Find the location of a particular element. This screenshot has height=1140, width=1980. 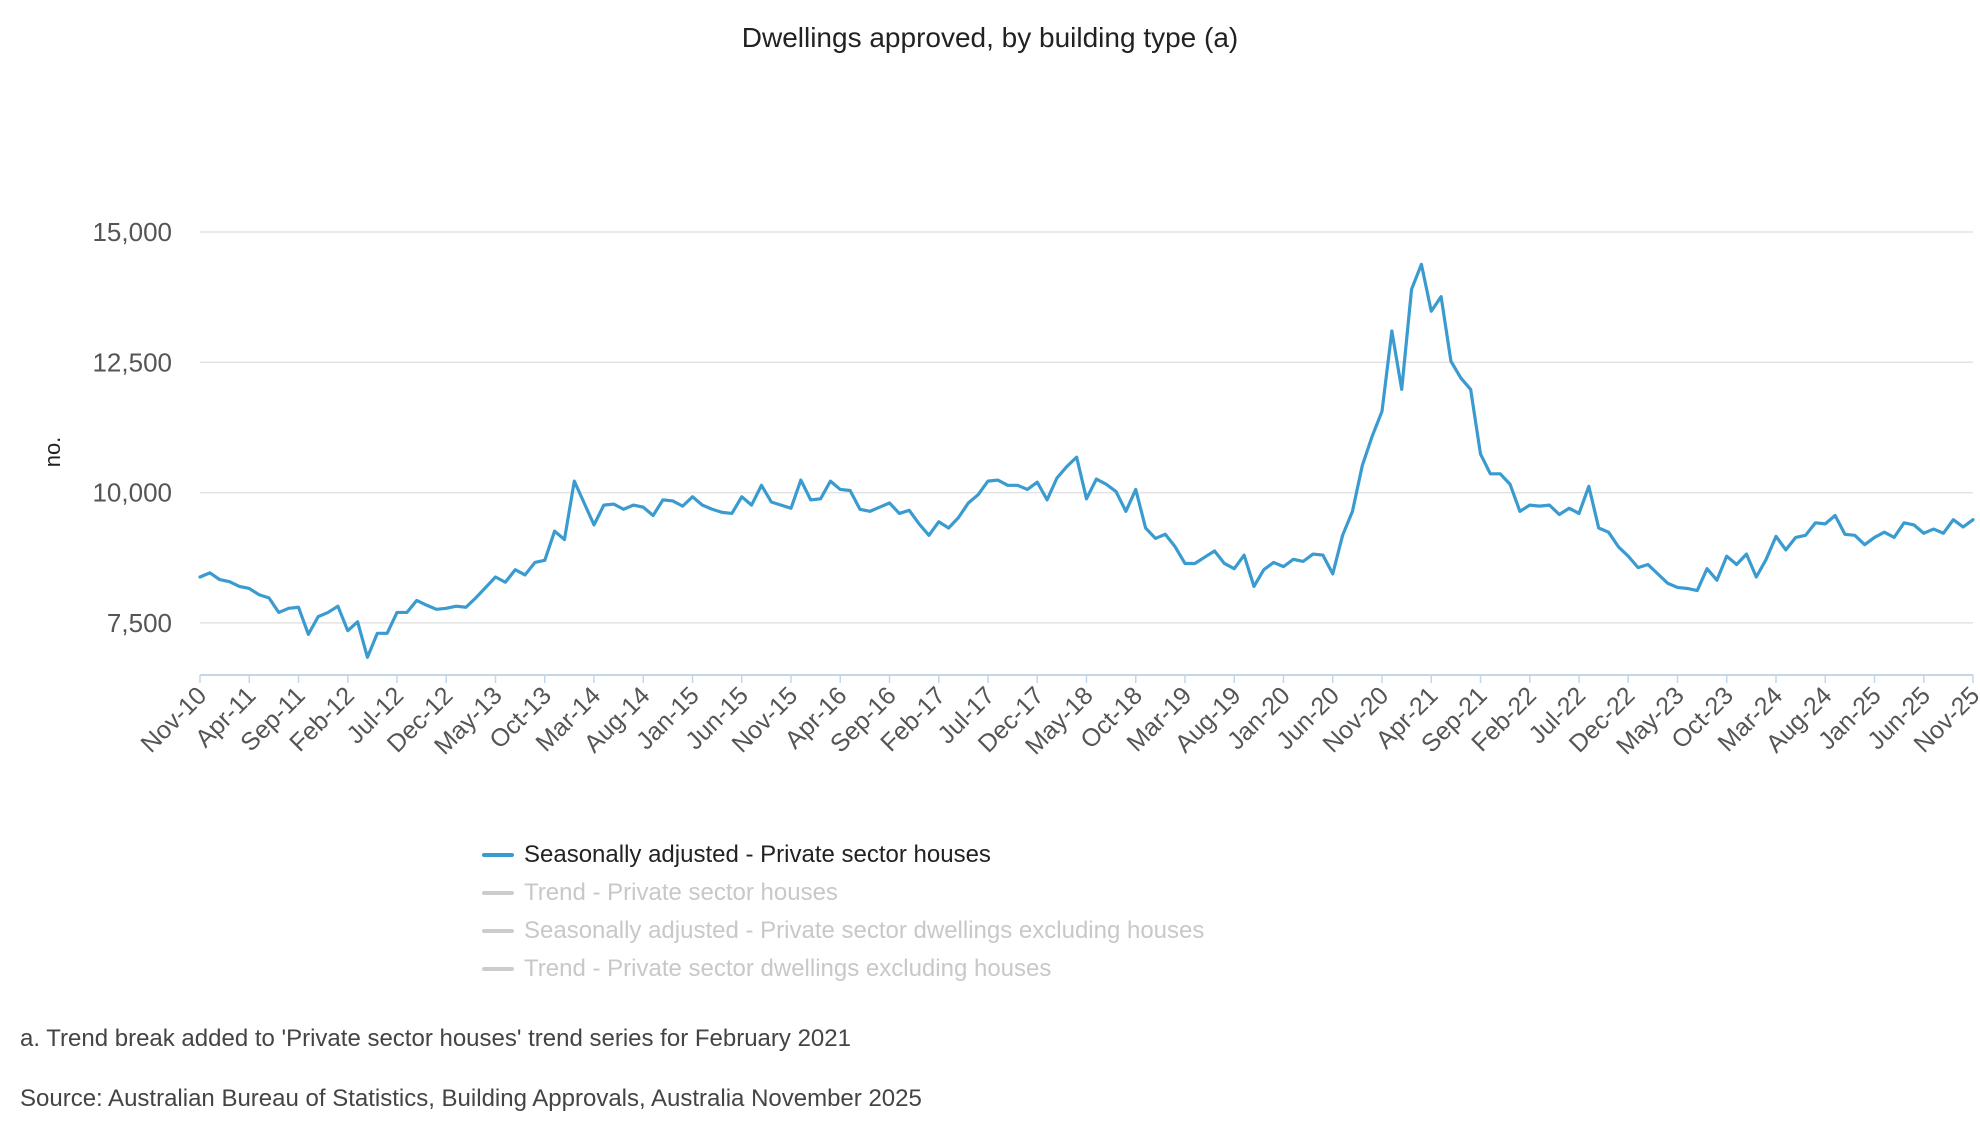

x-tick-label: Nov-10 is located at coordinates (173, 719).